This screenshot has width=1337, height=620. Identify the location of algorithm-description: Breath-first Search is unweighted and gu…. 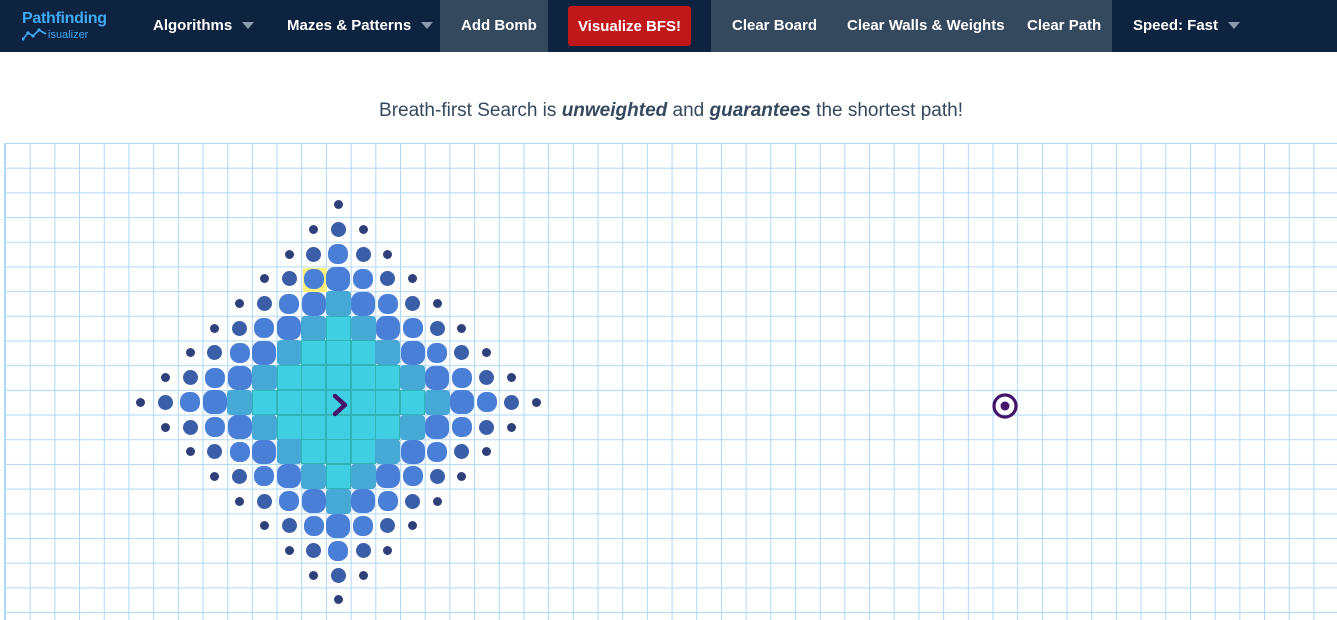
(668, 111).